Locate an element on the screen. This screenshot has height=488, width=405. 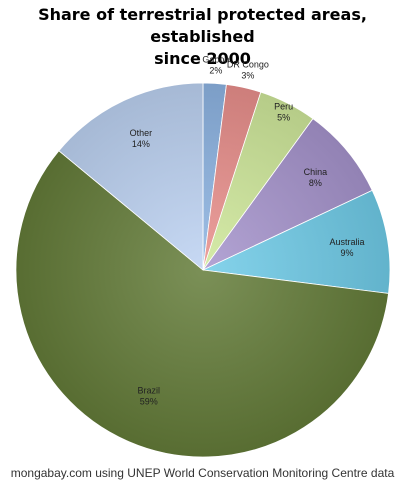
chart-title-line-2: since 2000 is located at coordinates (202, 58).